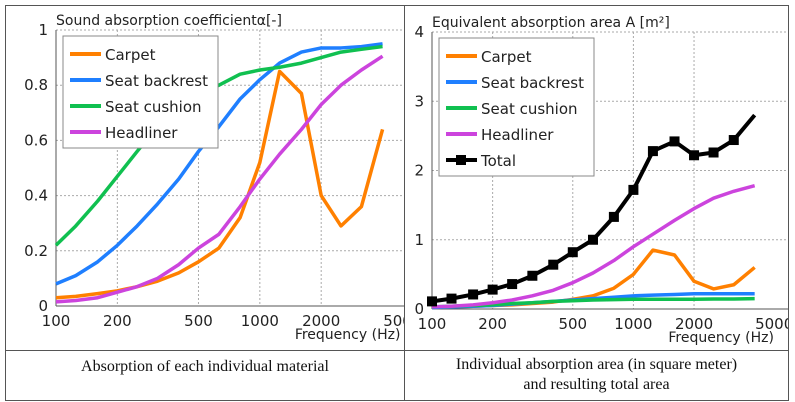  Describe the element at coordinates (498, 161) in the screenshot. I see `legend-label: Total` at that location.